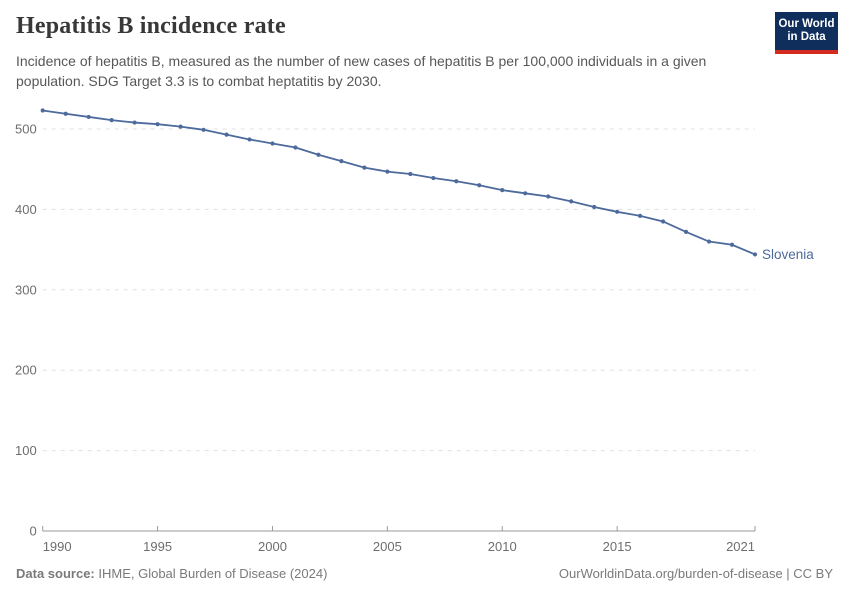  Describe the element at coordinates (686, 232) in the screenshot. I see `data-point-2018` at that location.